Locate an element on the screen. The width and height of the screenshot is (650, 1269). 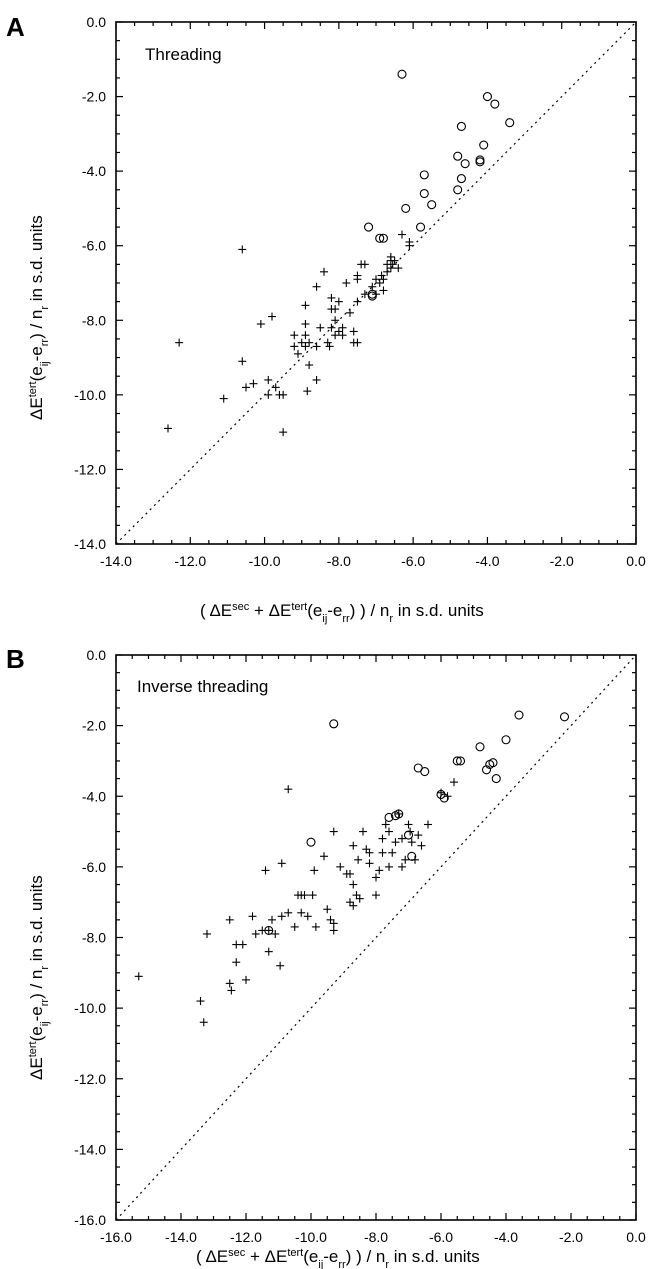
x-tick-label: -10.0 is located at coordinates (311, 1237).